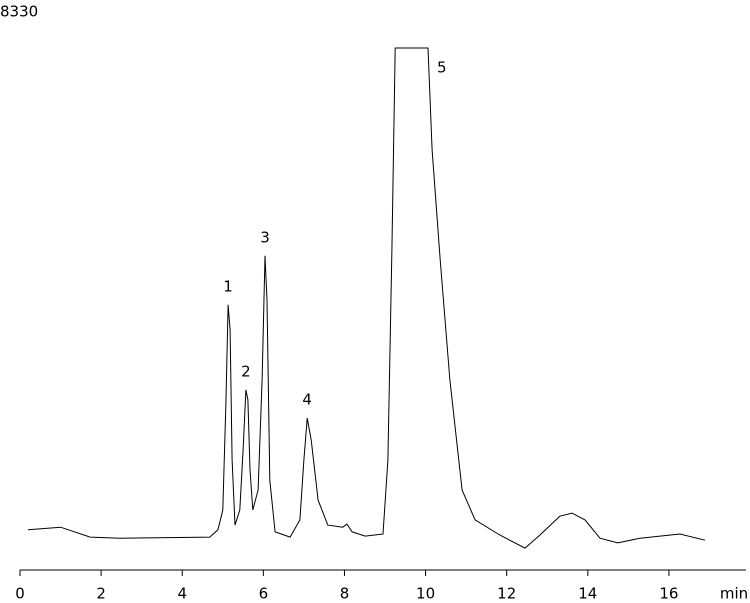  Describe the element at coordinates (506, 594) in the screenshot. I see `x-tick-label: 12` at that location.